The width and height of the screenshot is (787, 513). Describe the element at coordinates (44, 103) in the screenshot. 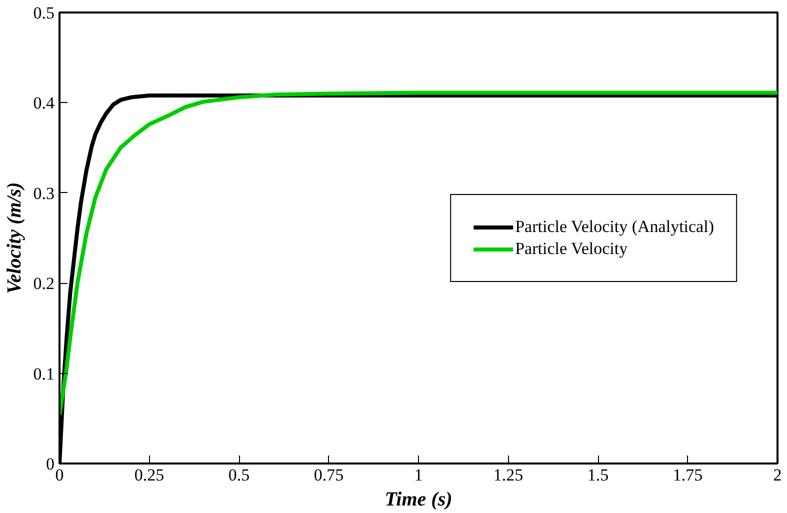

I see `y-tick-label: 0.4` at that location.